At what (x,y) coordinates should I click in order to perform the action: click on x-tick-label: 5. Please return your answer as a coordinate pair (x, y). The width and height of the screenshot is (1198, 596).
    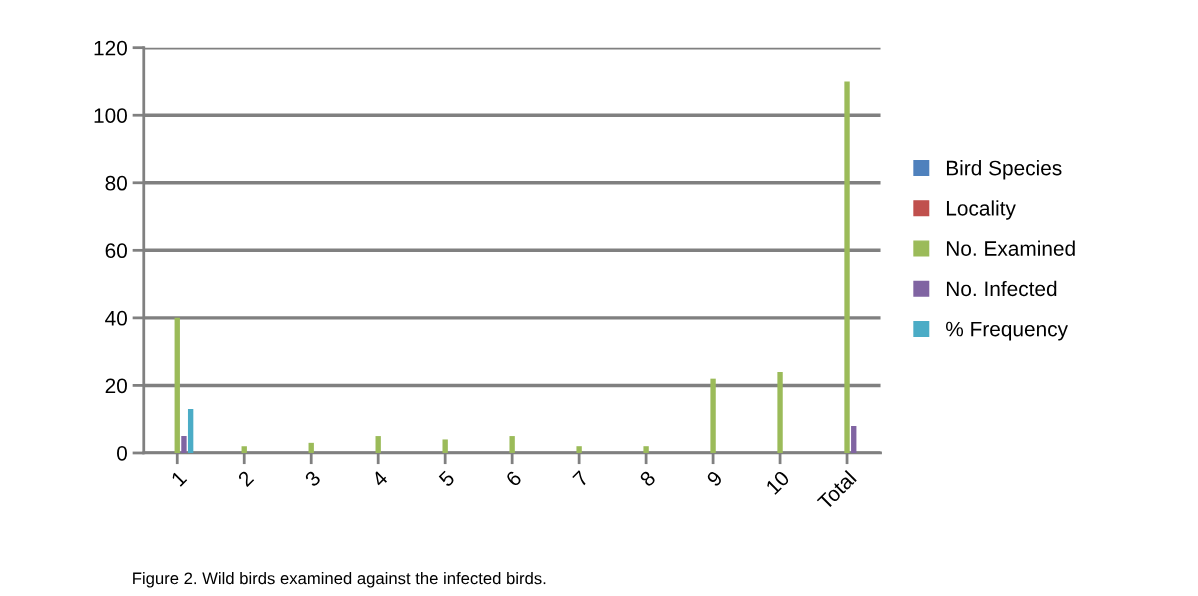
    Looking at the image, I should click on (447, 479).